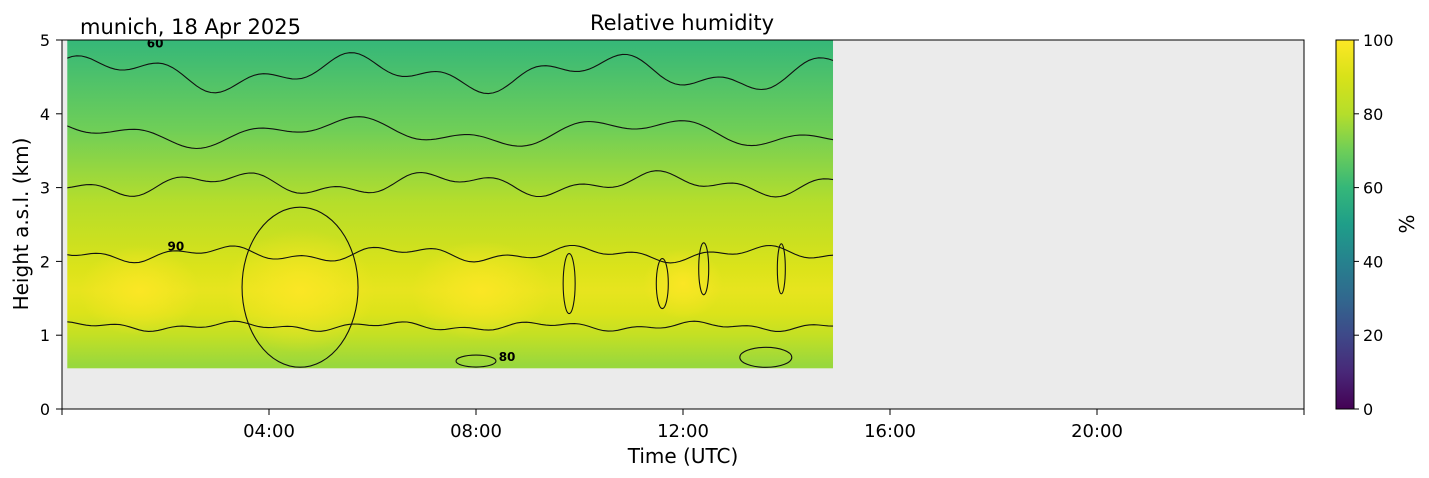 This screenshot has height=478, width=1429. I want to click on y-axis-ticks: 0 1 2 3 4 5, so click(51, 225).